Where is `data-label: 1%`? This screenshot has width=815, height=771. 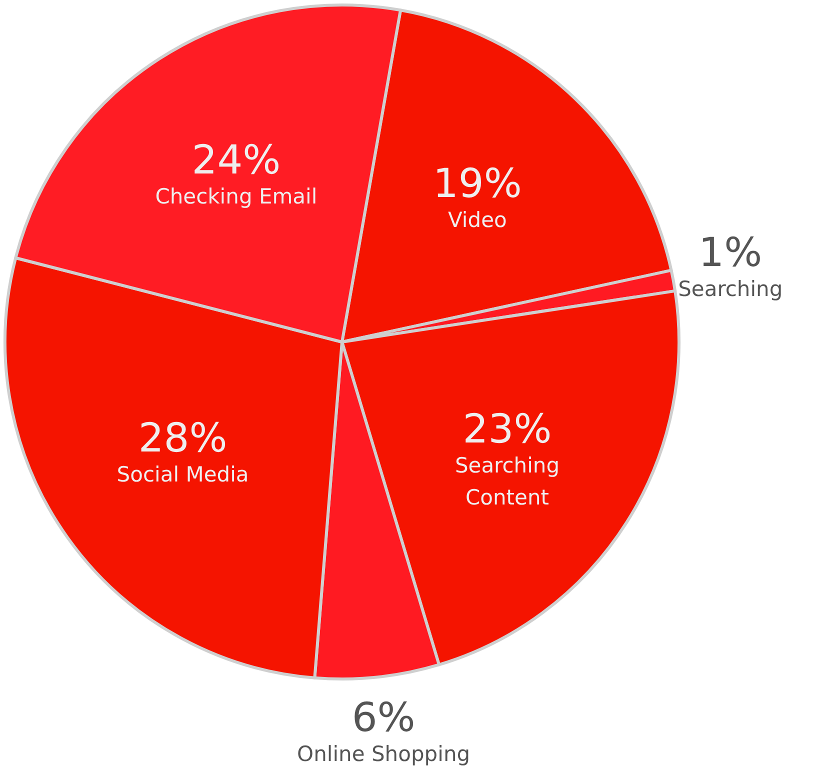
data-label: 1% is located at coordinates (730, 253).